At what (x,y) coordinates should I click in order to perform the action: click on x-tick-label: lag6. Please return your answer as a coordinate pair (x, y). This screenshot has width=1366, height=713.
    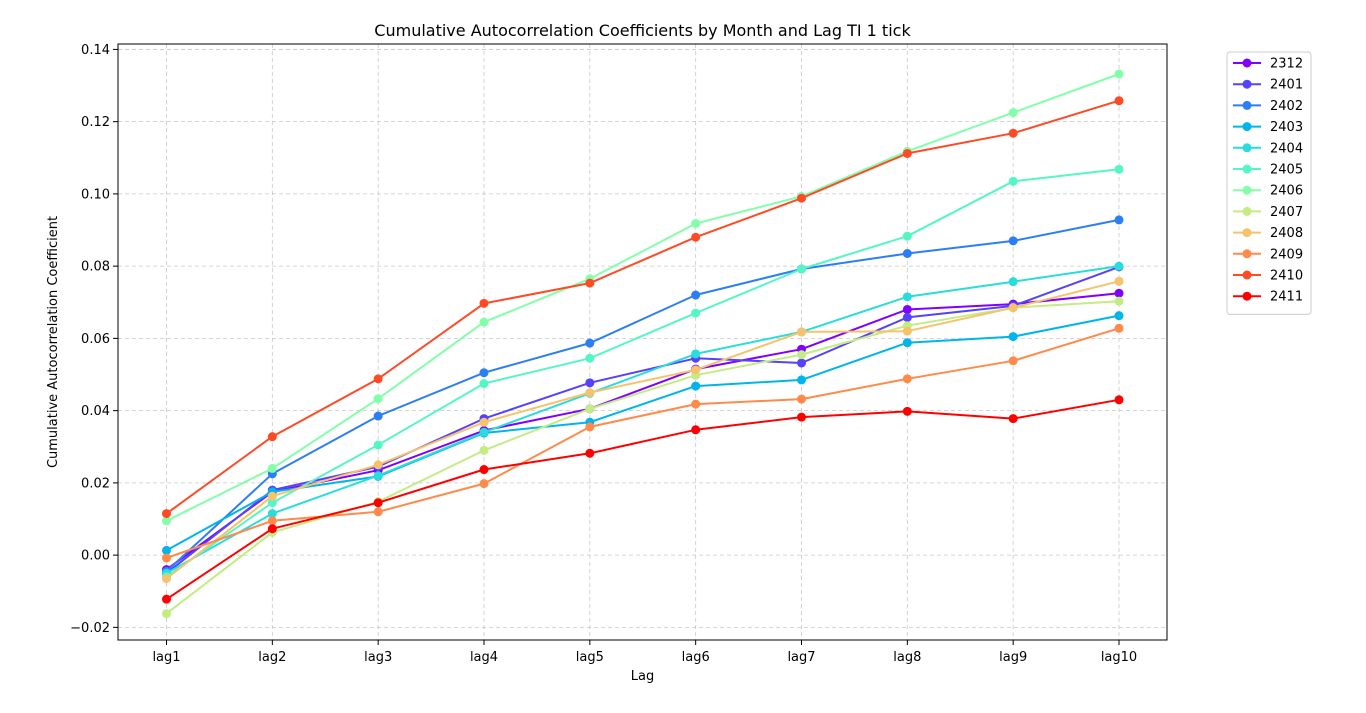
    Looking at the image, I should click on (696, 657).